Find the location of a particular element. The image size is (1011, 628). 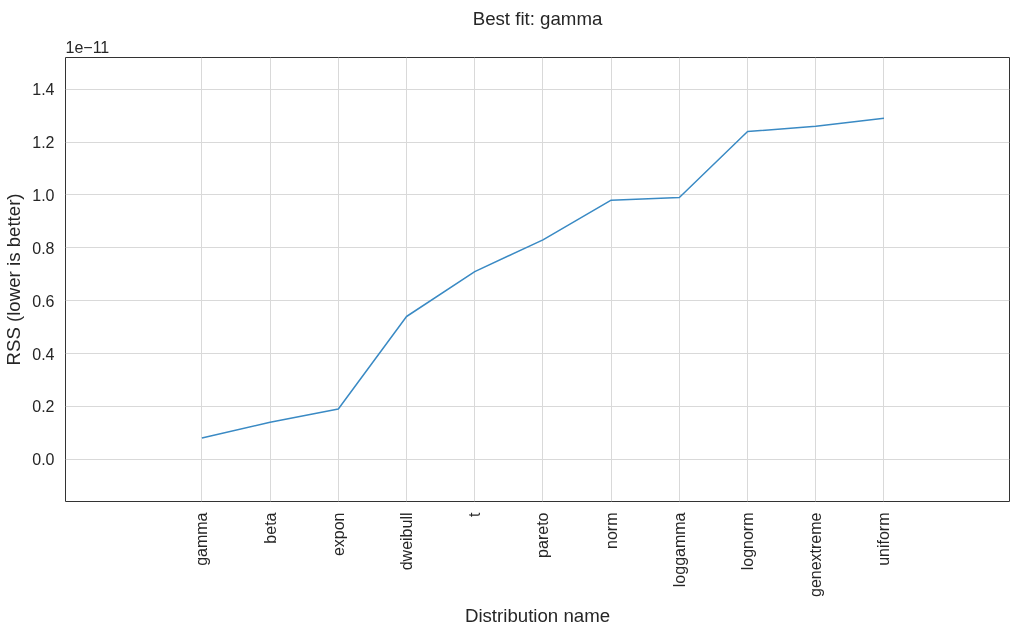

x-tick-label: gamma is located at coordinates (202, 539).